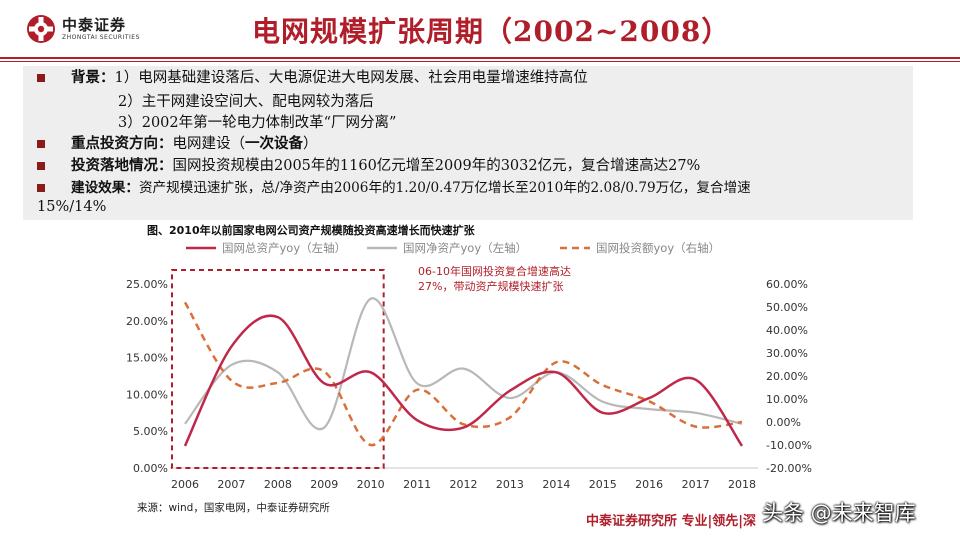 Image resolution: width=960 pixels, height=540 pixels. I want to click on bullet-sub-item: 2）主干网建设空间大、配电网较为落后, so click(246, 102).